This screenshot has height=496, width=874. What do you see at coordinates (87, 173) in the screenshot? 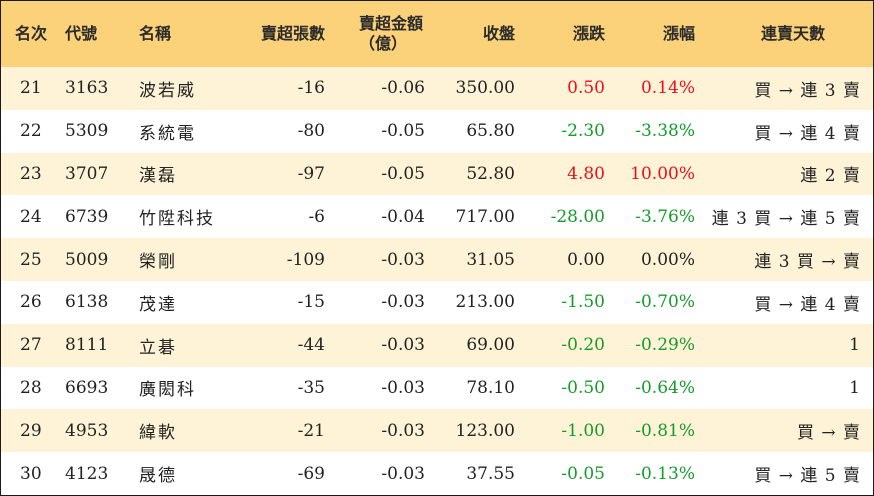
I see `cell-code: 3707` at bounding box center [87, 173].